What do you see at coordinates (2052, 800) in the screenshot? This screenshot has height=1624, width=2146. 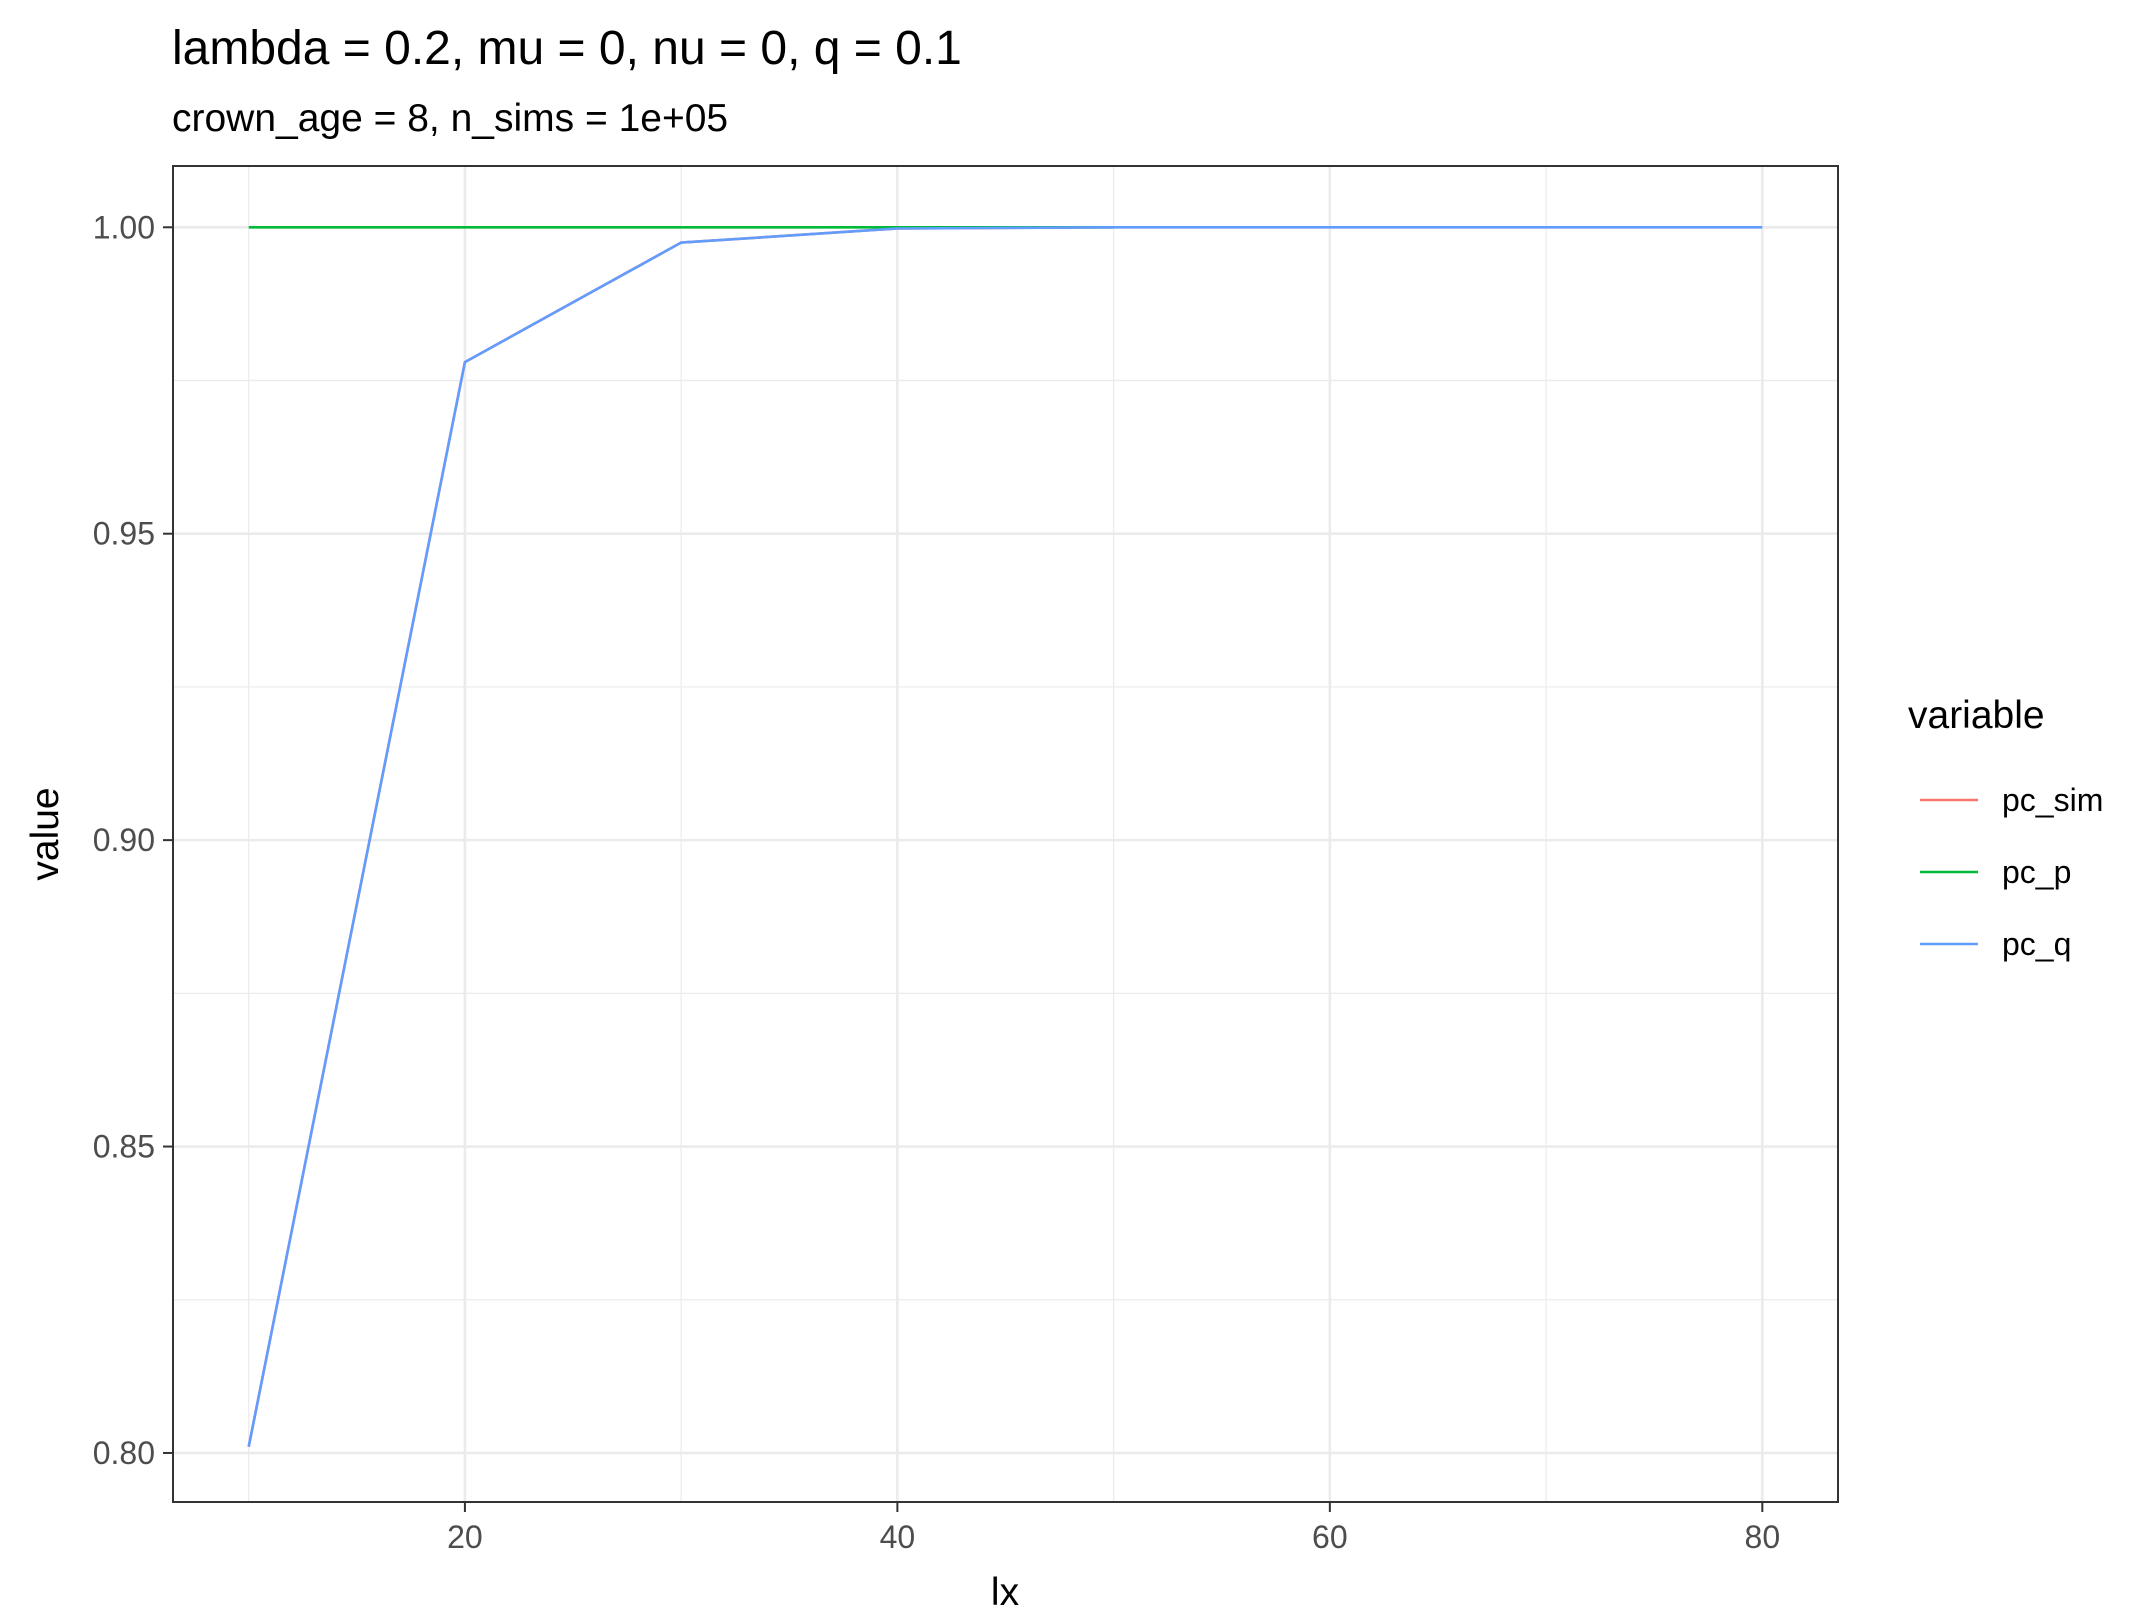 I see `legend-label-pc-sim: pc_sim` at bounding box center [2052, 800].